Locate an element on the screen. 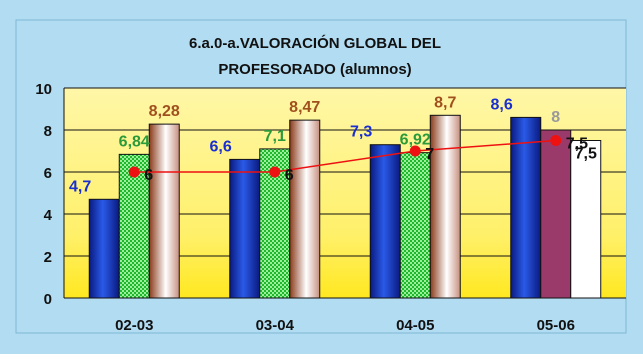 This screenshot has width=643, height=359. trend-value-label: 7,5 is located at coordinates (577, 144).